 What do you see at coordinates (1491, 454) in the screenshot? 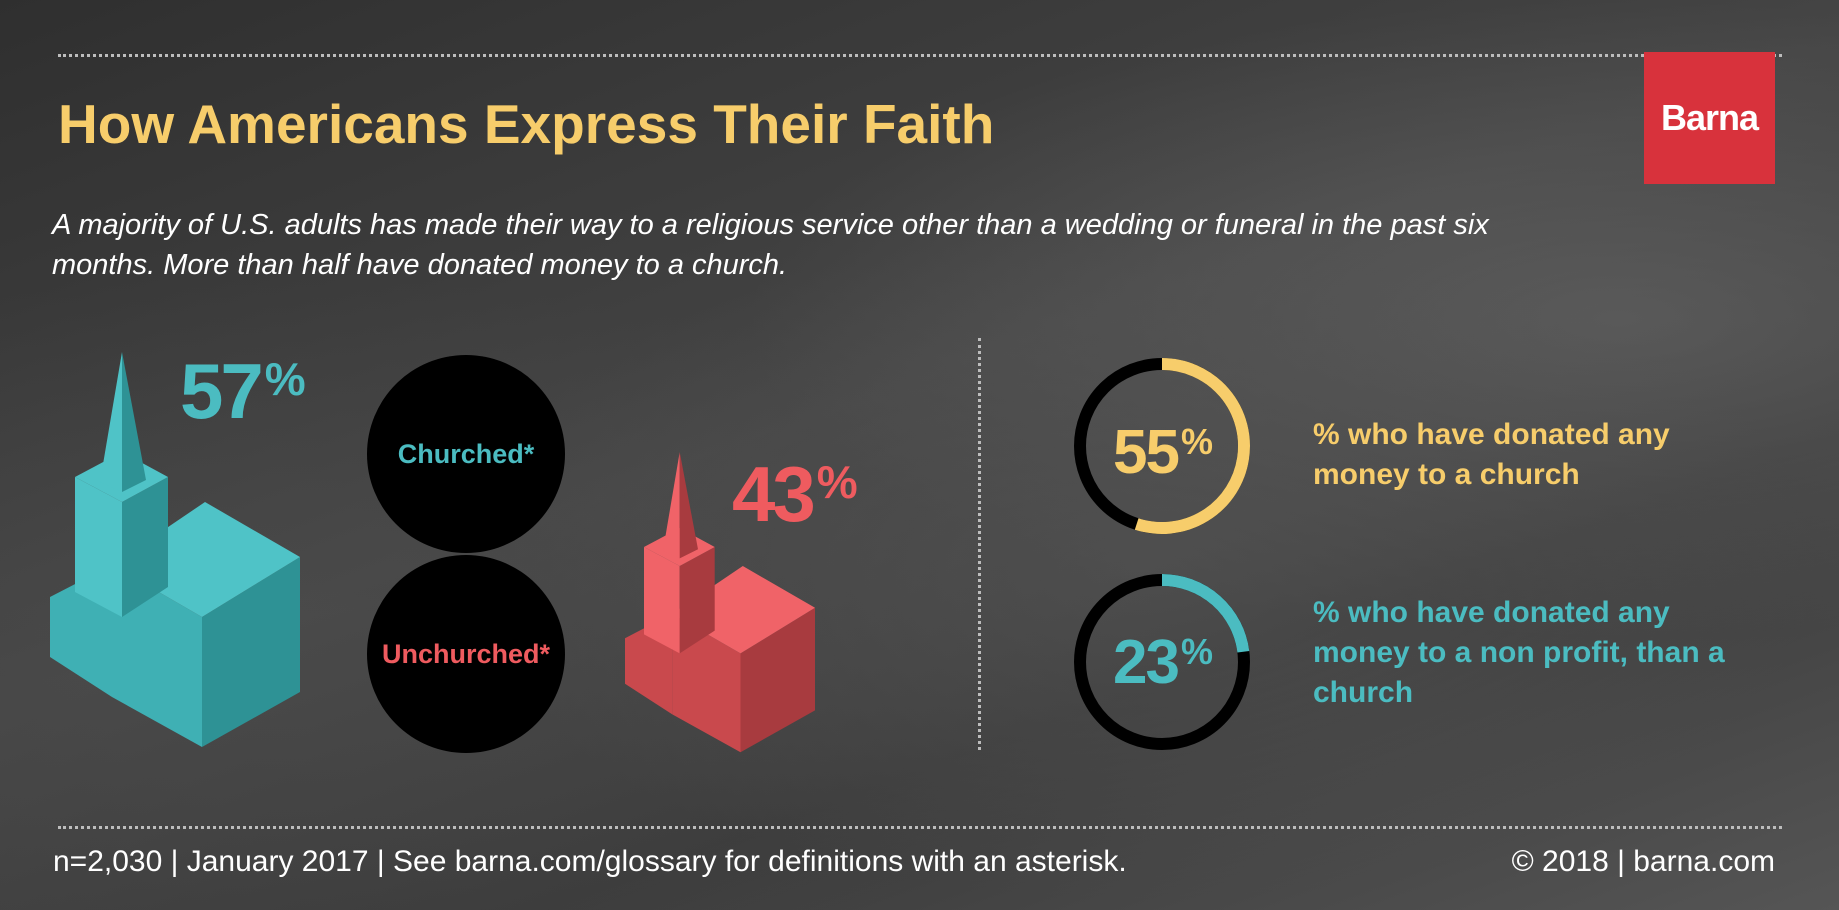
I see `church-donation-label: % who have donated any money to a church` at bounding box center [1491, 454].